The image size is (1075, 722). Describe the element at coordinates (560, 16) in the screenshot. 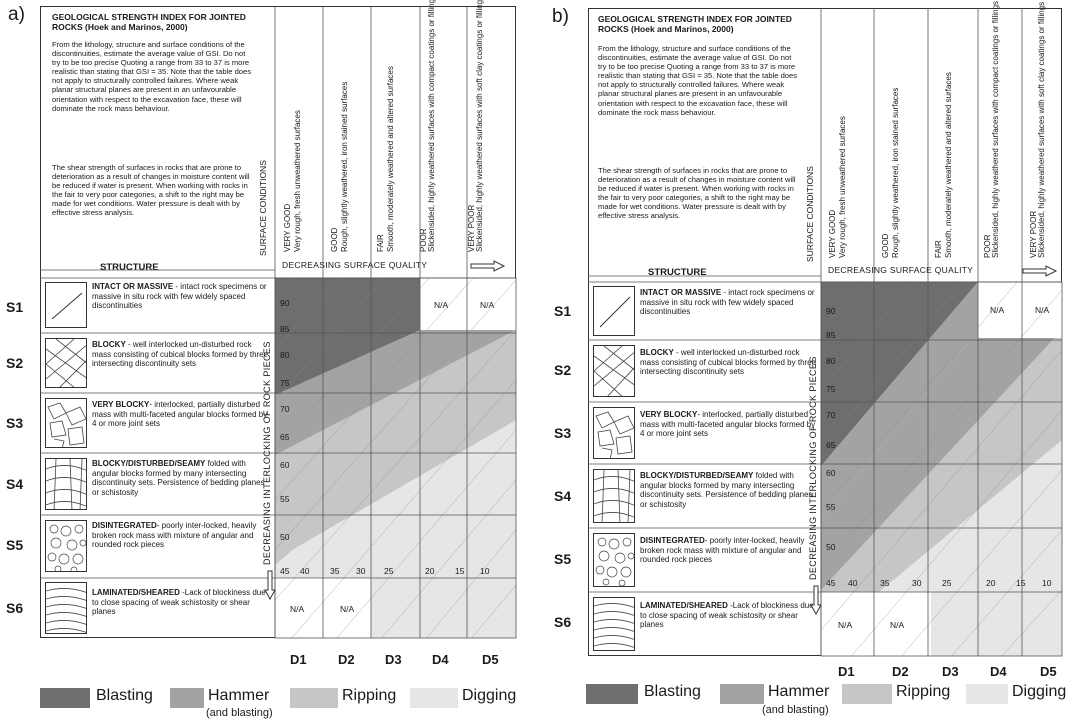

I see `panel-label: b)` at that location.